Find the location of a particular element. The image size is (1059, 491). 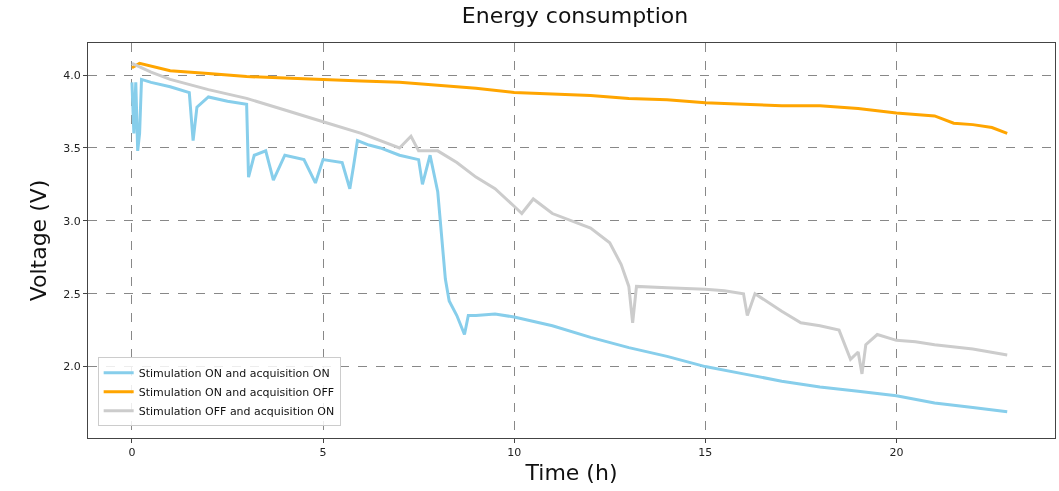

x-tick-label: 20 is located at coordinates (896, 453).